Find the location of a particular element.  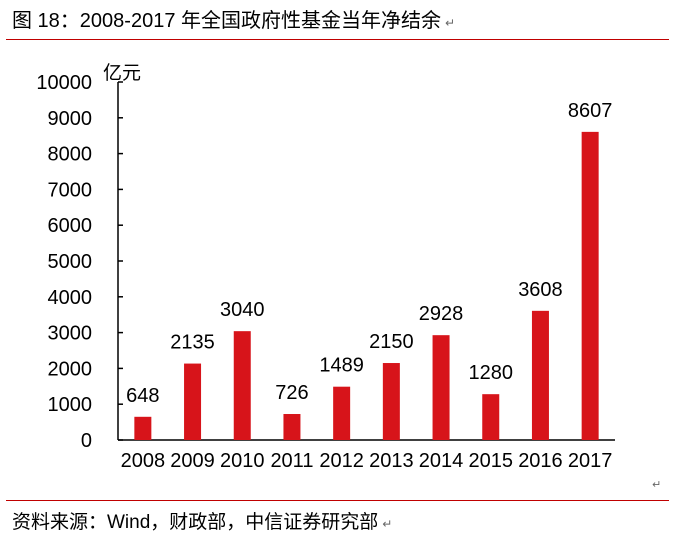

data-label-2009: 2135 is located at coordinates (192, 343).